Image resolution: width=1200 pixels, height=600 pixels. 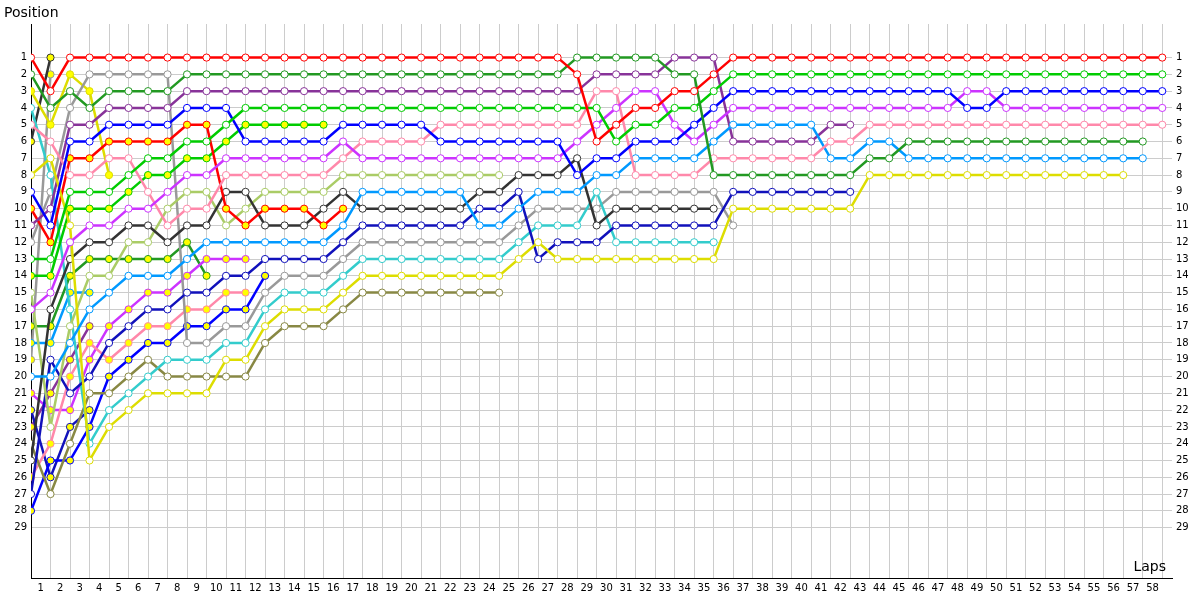 What do you see at coordinates (275, 587) in the screenshot?
I see `x-tick-label: 13` at bounding box center [275, 587].